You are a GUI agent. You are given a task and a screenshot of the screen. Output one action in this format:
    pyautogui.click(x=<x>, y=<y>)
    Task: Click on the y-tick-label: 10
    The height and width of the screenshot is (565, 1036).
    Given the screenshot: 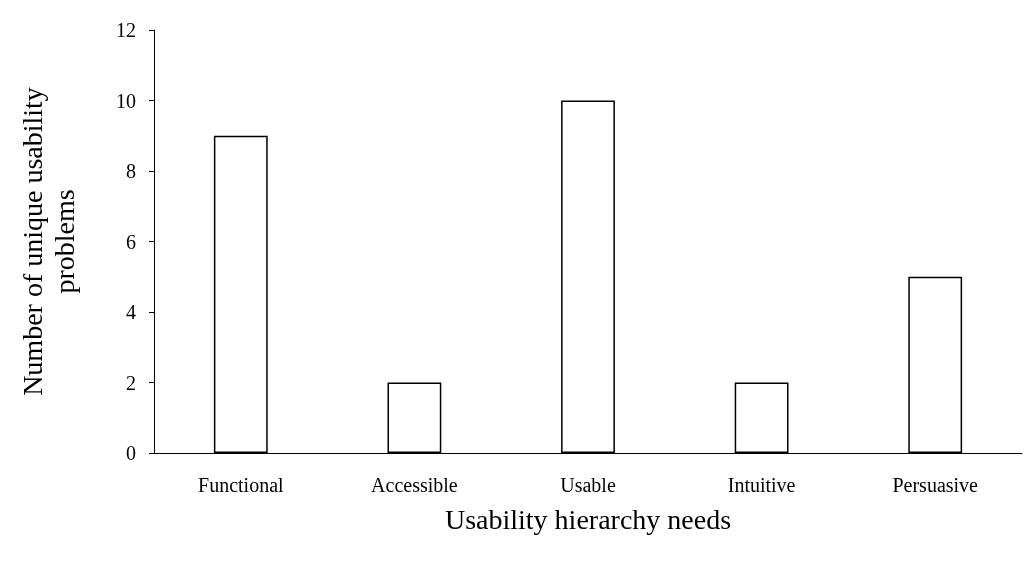 What is the action you would take?
    pyautogui.click(x=126, y=100)
    